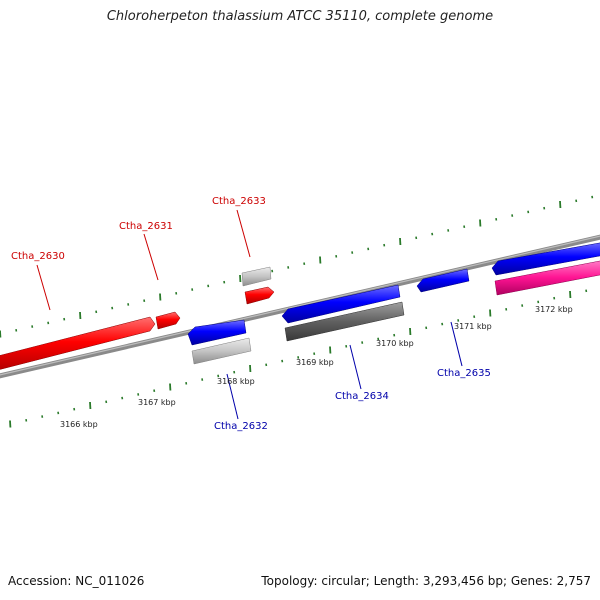 Image resolution: width=600 pixels, height=600 pixels. I want to click on scale-label-3167: 3167 kbp, so click(157, 402).